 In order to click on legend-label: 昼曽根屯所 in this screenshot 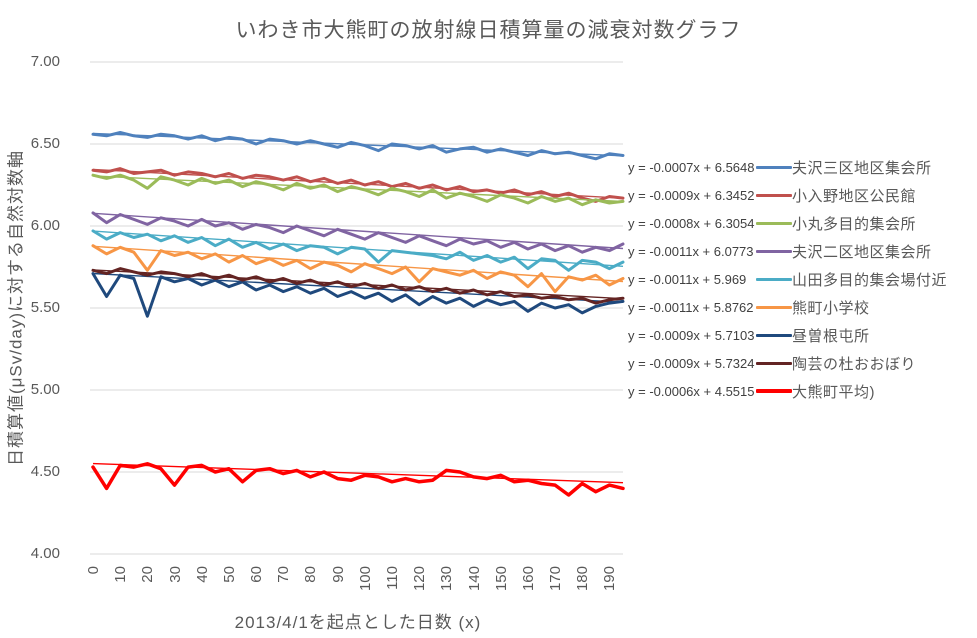, I will do `click(831, 336)`.